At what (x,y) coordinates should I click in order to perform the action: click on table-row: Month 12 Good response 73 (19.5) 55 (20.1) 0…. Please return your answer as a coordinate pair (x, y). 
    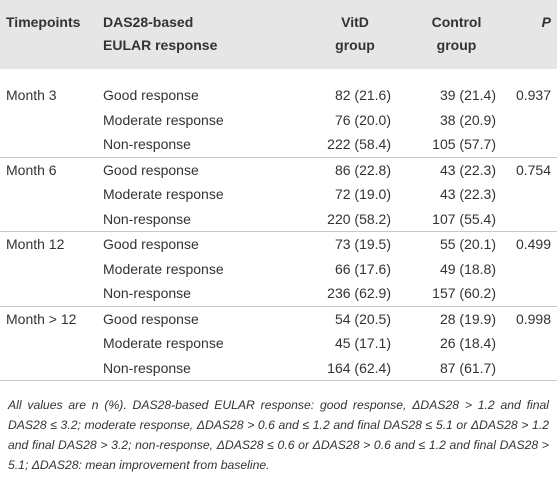
    Looking at the image, I should click on (278, 244).